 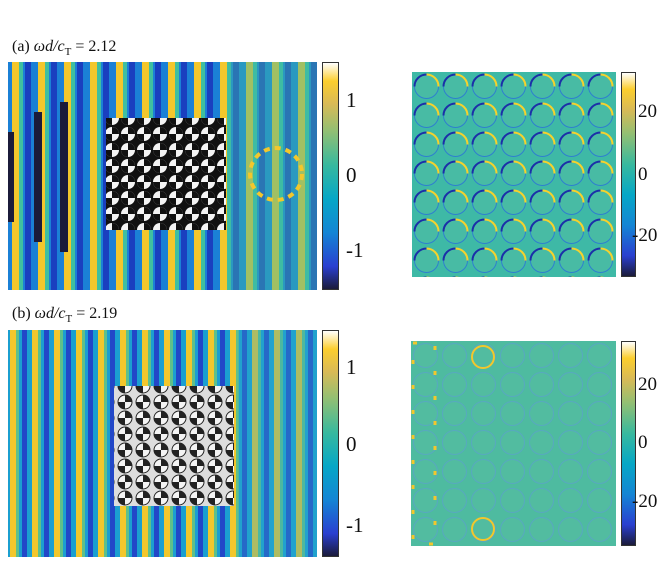 I want to click on panel-a-right-tick-20: 20, so click(x=647, y=111).